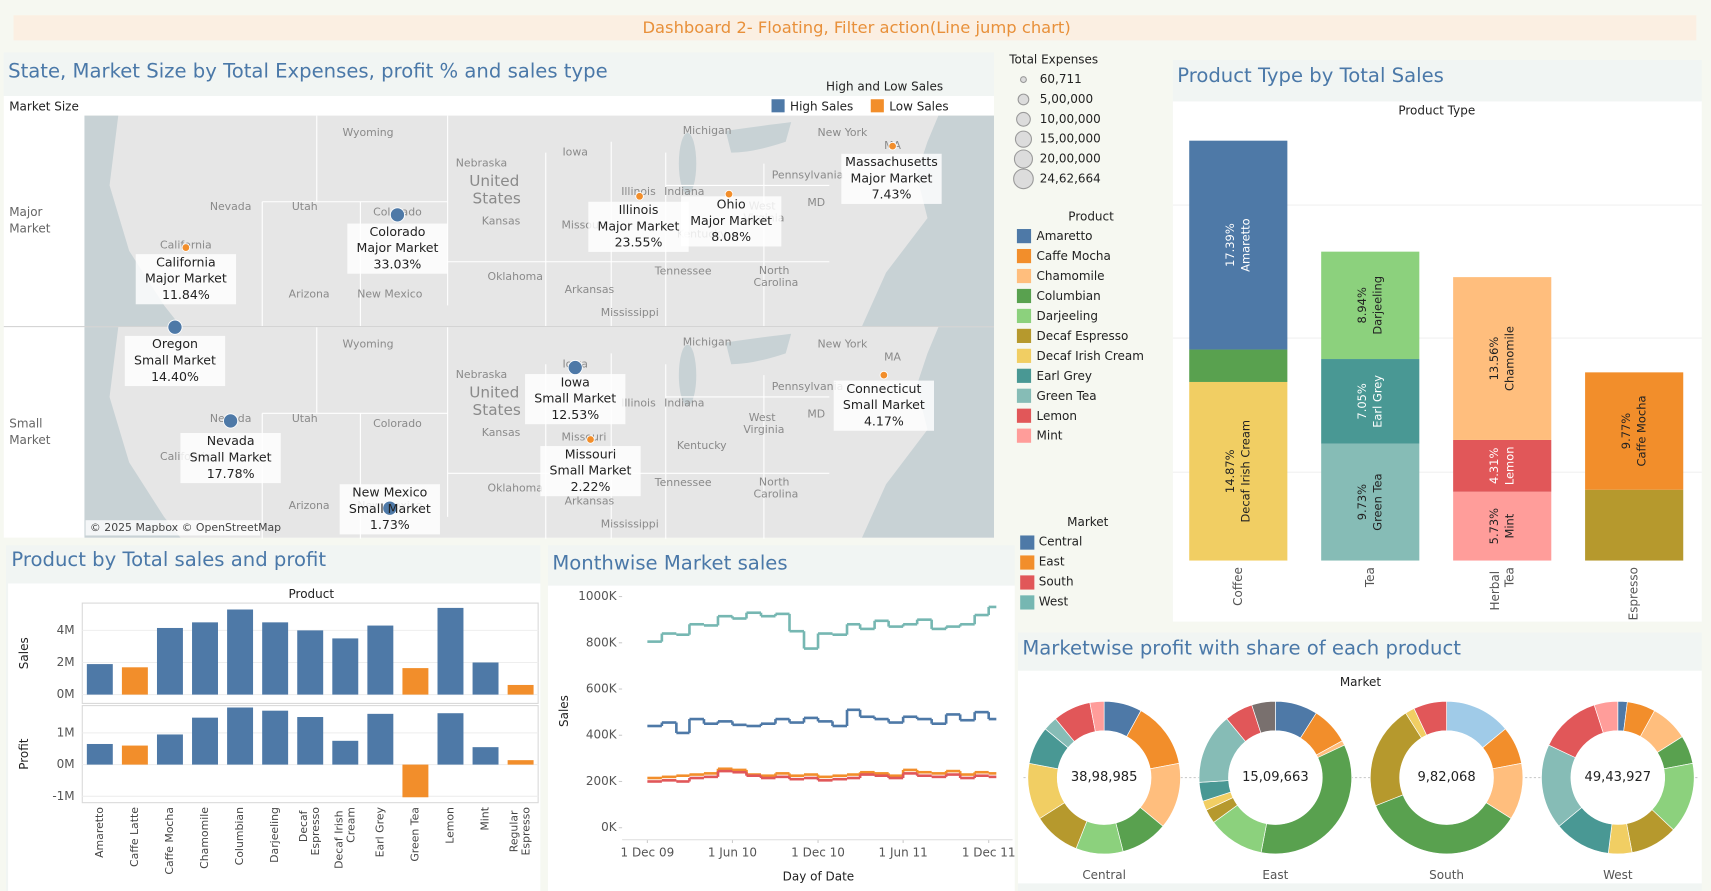 This screenshot has height=891, width=1711. Describe the element at coordinates (231, 473) in the screenshot. I see `marker-value: 17.78%` at that location.